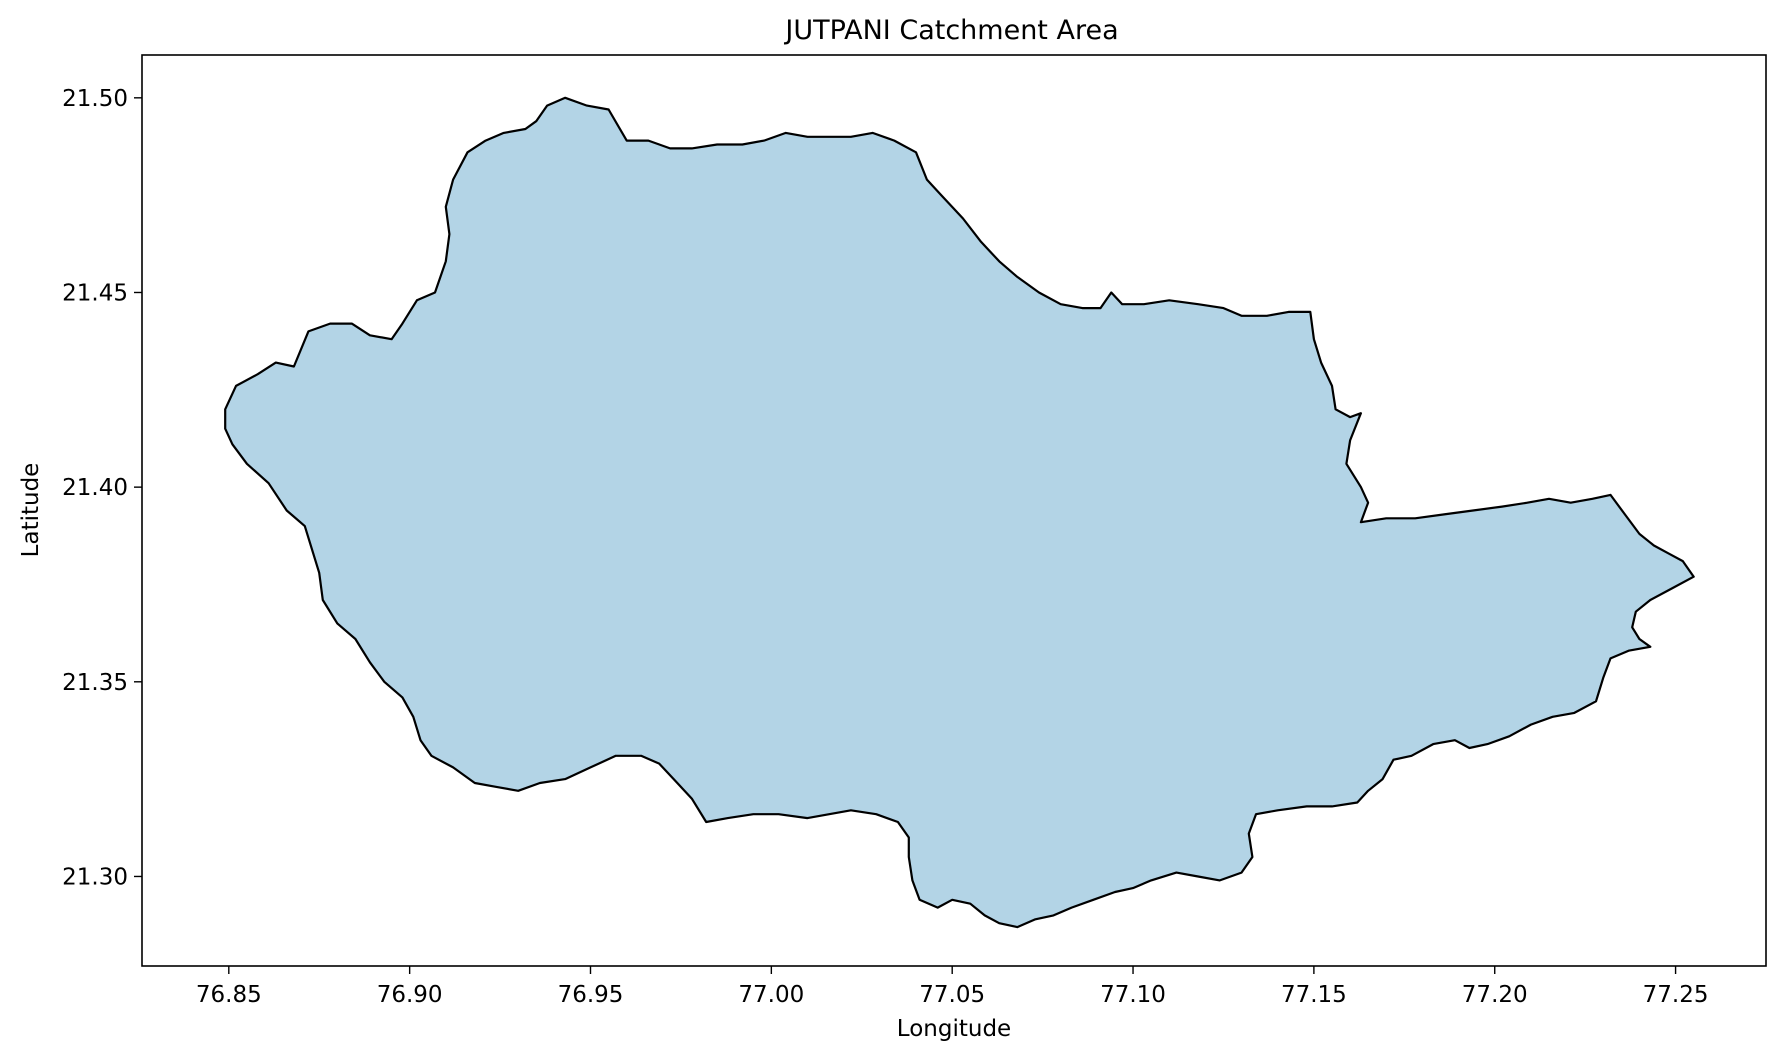  Describe the element at coordinates (591, 995) in the screenshot. I see `x-tick-label: 76.95` at that location.